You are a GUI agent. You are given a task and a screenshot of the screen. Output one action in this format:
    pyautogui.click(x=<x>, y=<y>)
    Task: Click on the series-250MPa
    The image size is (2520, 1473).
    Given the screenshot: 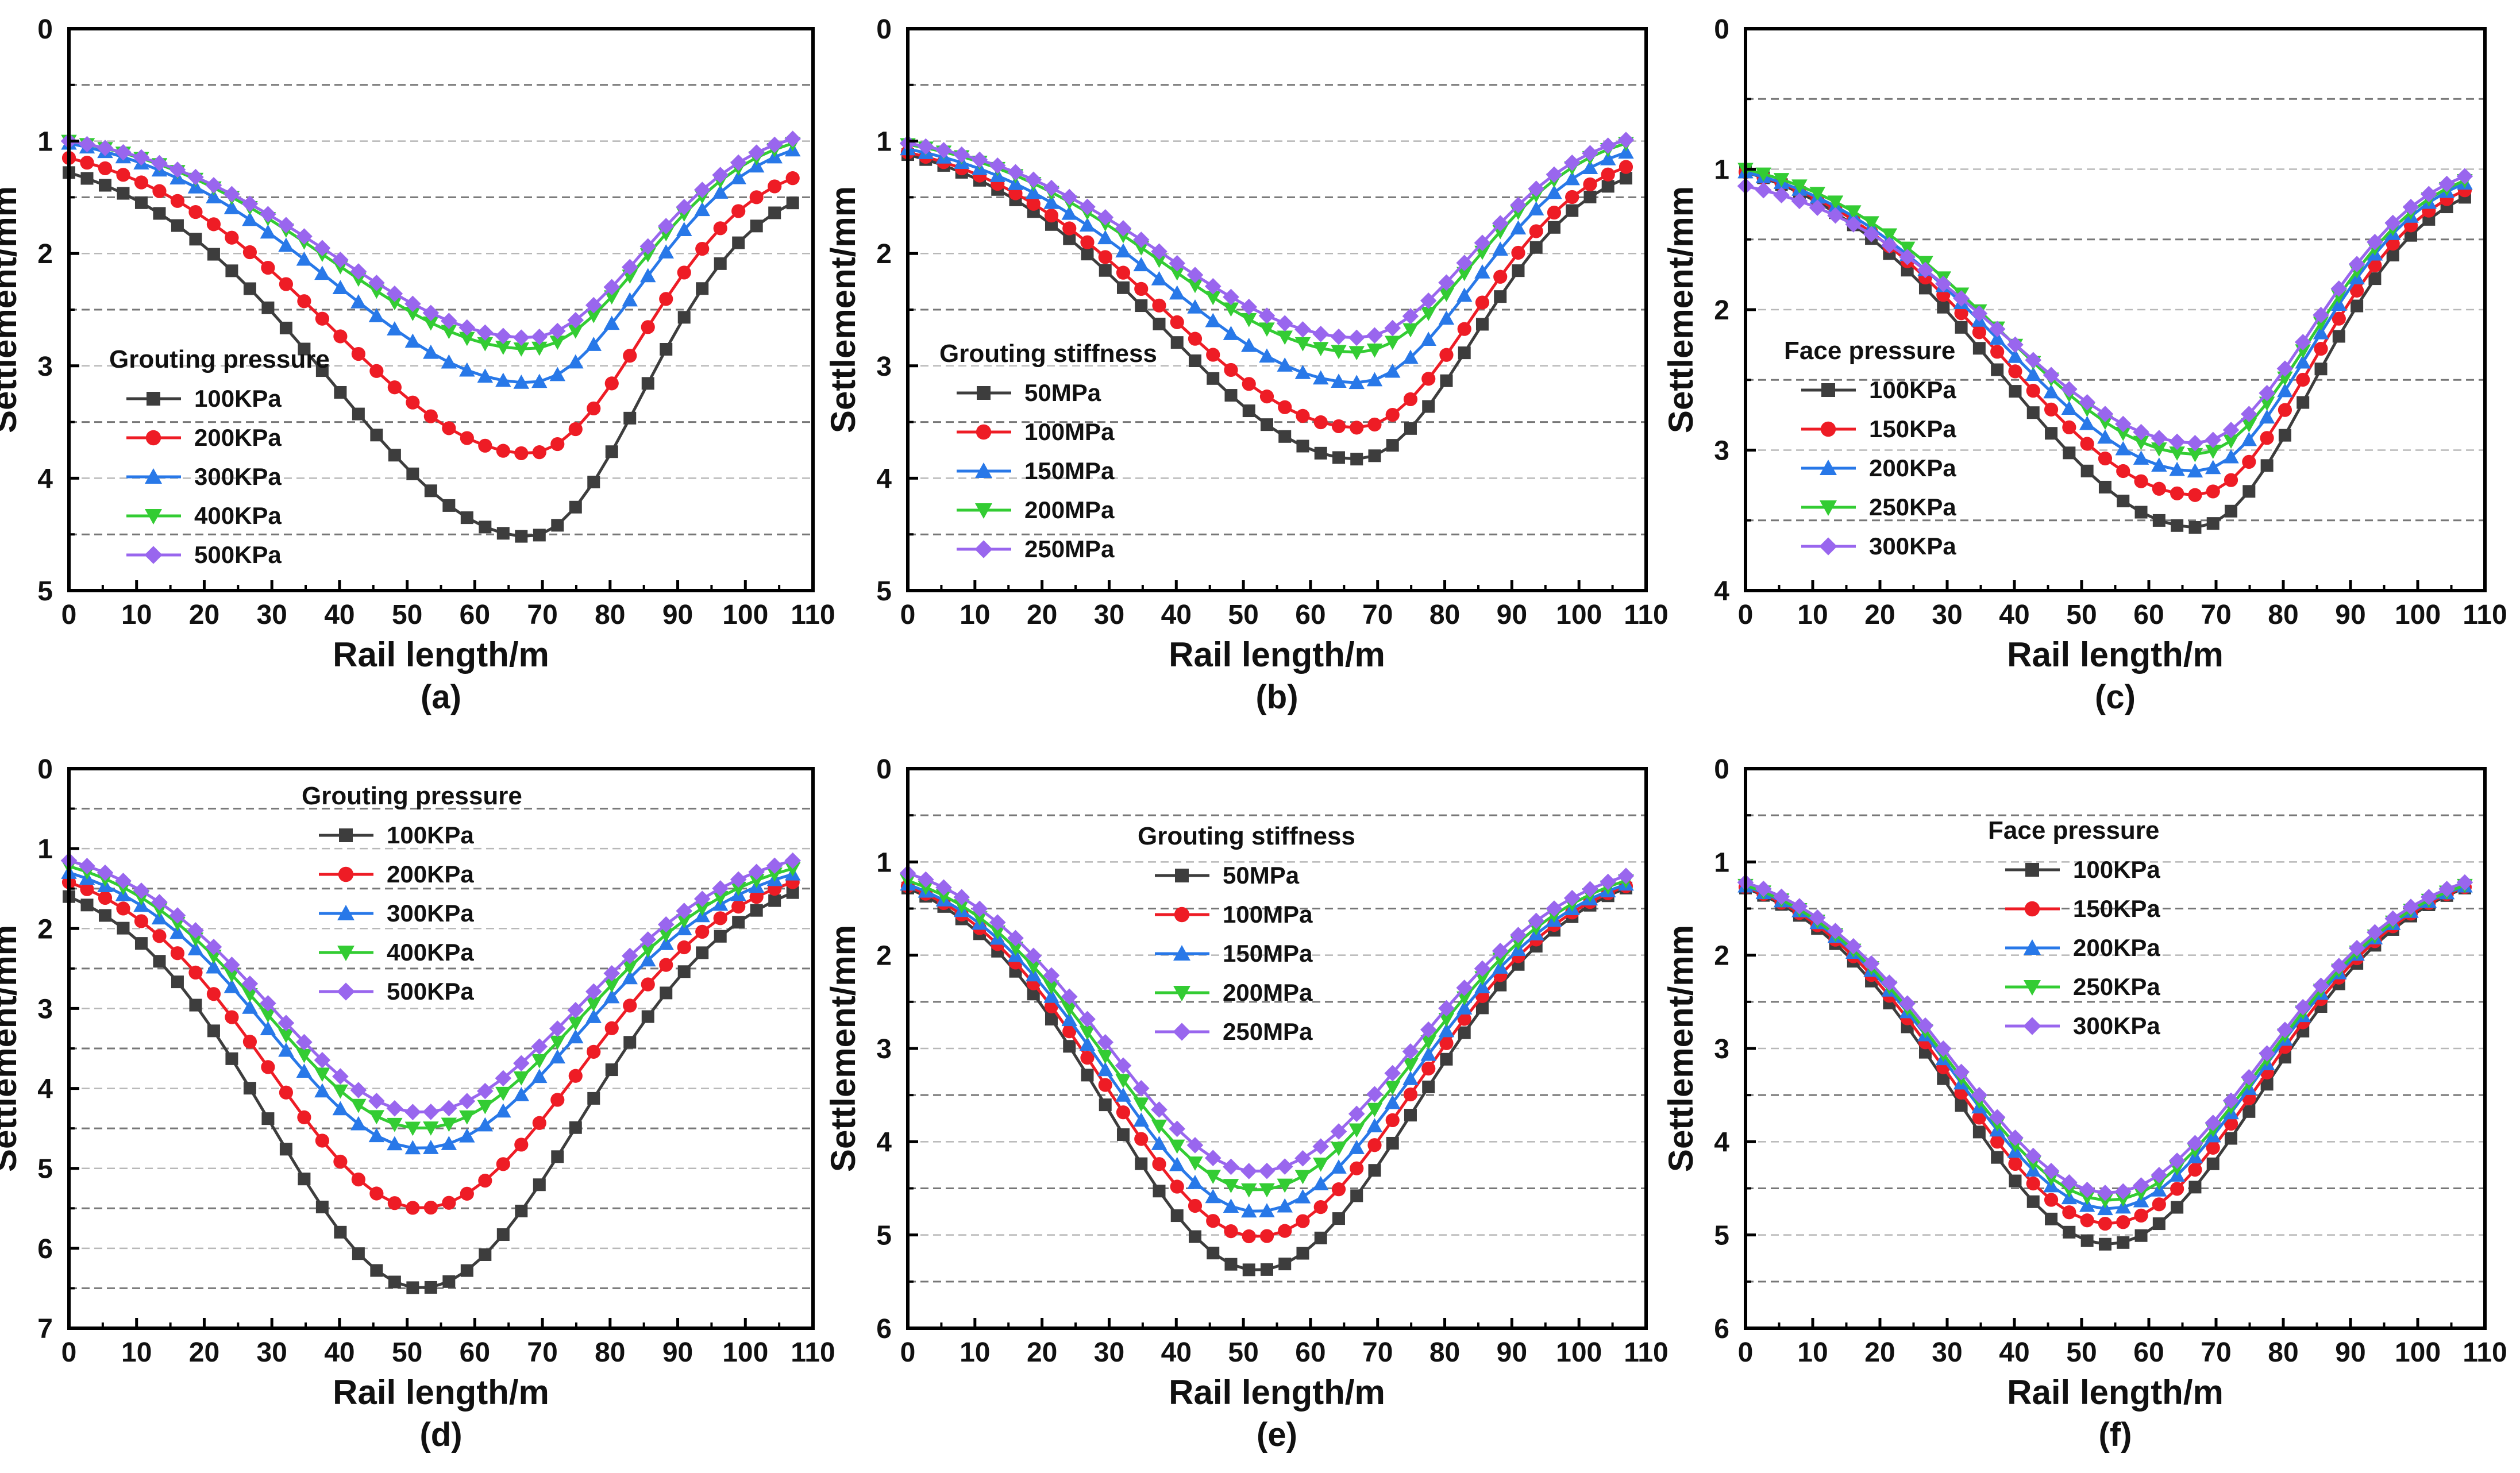 What is the action you would take?
    pyautogui.click(x=1267, y=239)
    